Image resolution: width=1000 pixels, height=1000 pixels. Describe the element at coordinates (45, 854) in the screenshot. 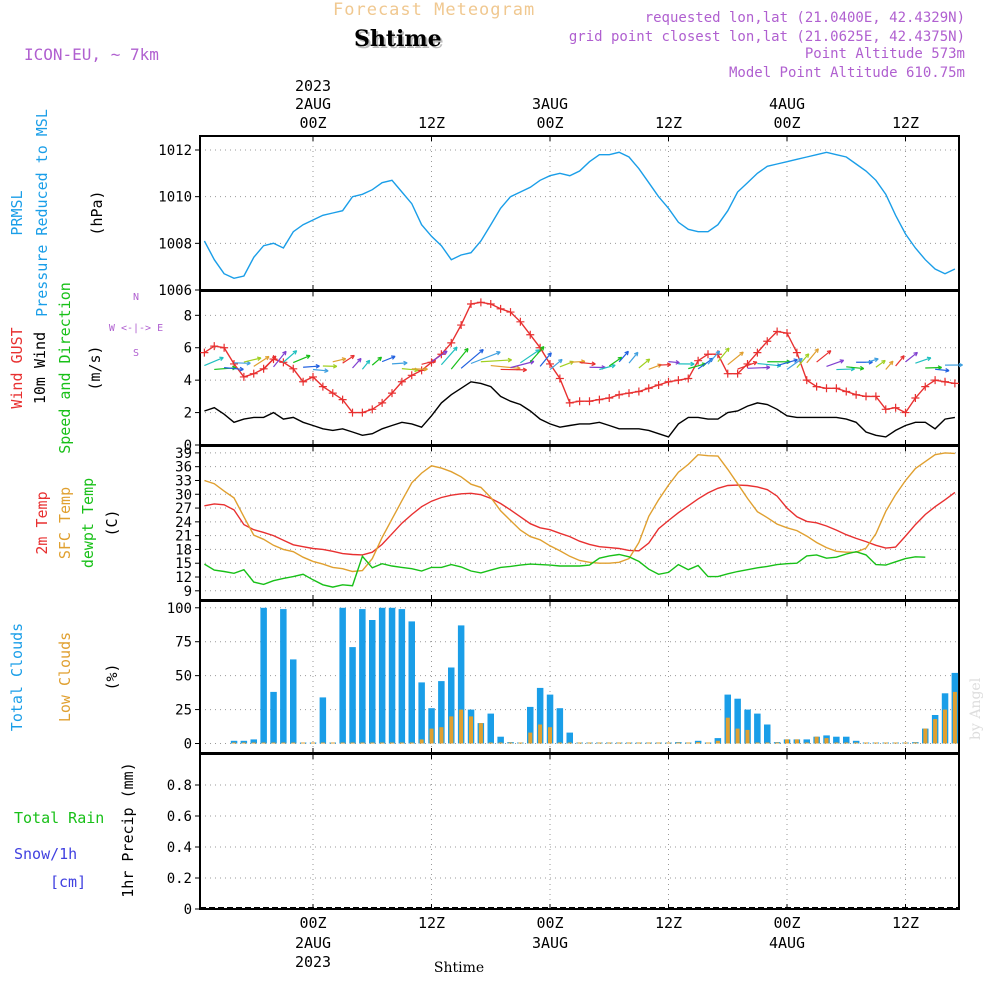

I see `snow-label: Snow/1h` at that location.